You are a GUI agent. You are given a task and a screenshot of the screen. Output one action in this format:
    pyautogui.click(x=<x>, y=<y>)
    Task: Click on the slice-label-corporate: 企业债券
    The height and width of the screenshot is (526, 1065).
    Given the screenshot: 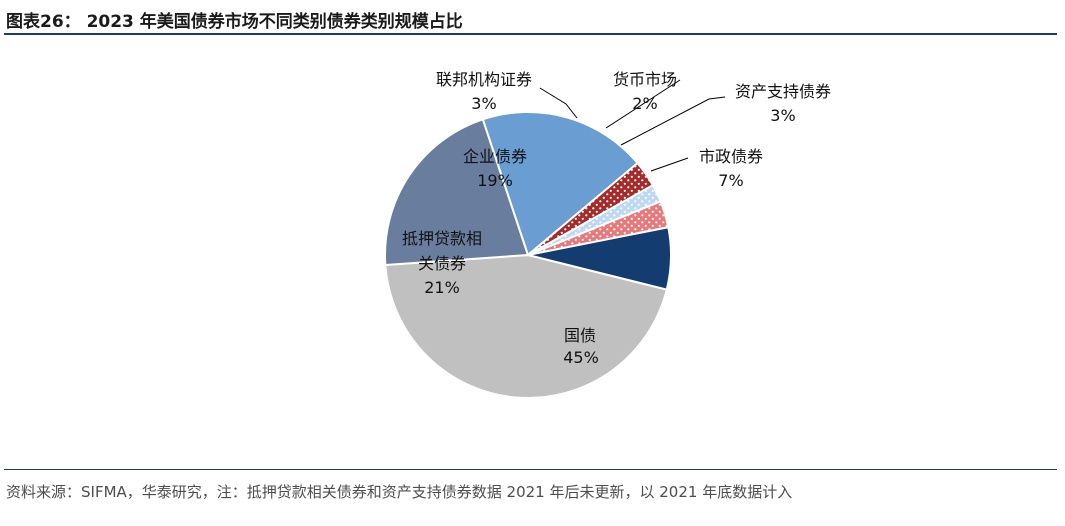 What is the action you would take?
    pyautogui.click(x=495, y=156)
    